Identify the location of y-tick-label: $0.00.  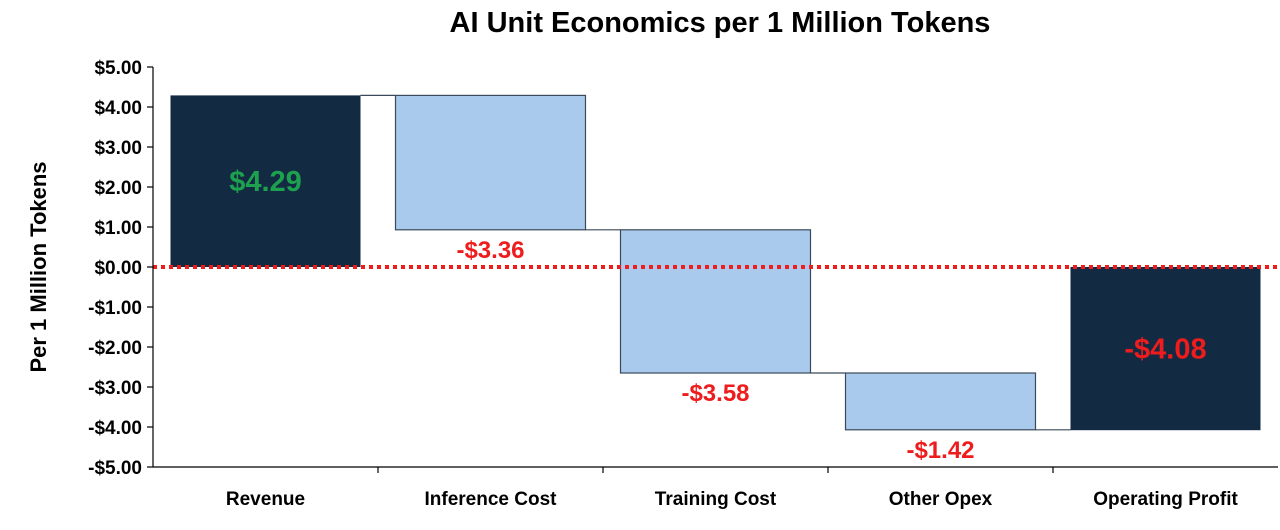
(118, 268).